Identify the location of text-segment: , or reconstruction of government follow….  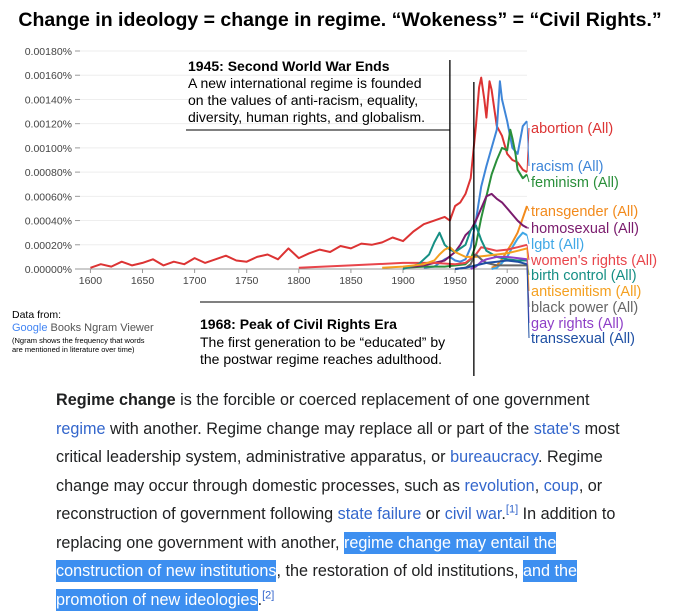
(329, 500).